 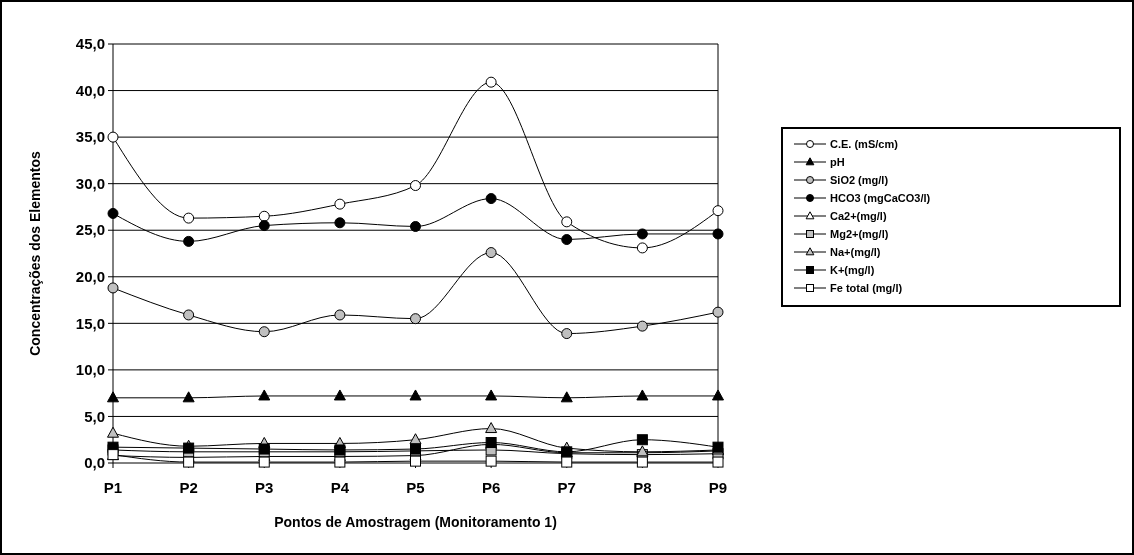 What do you see at coordinates (859, 179) in the screenshot?
I see `legend-label: SiO2 (mg/l)` at bounding box center [859, 179].